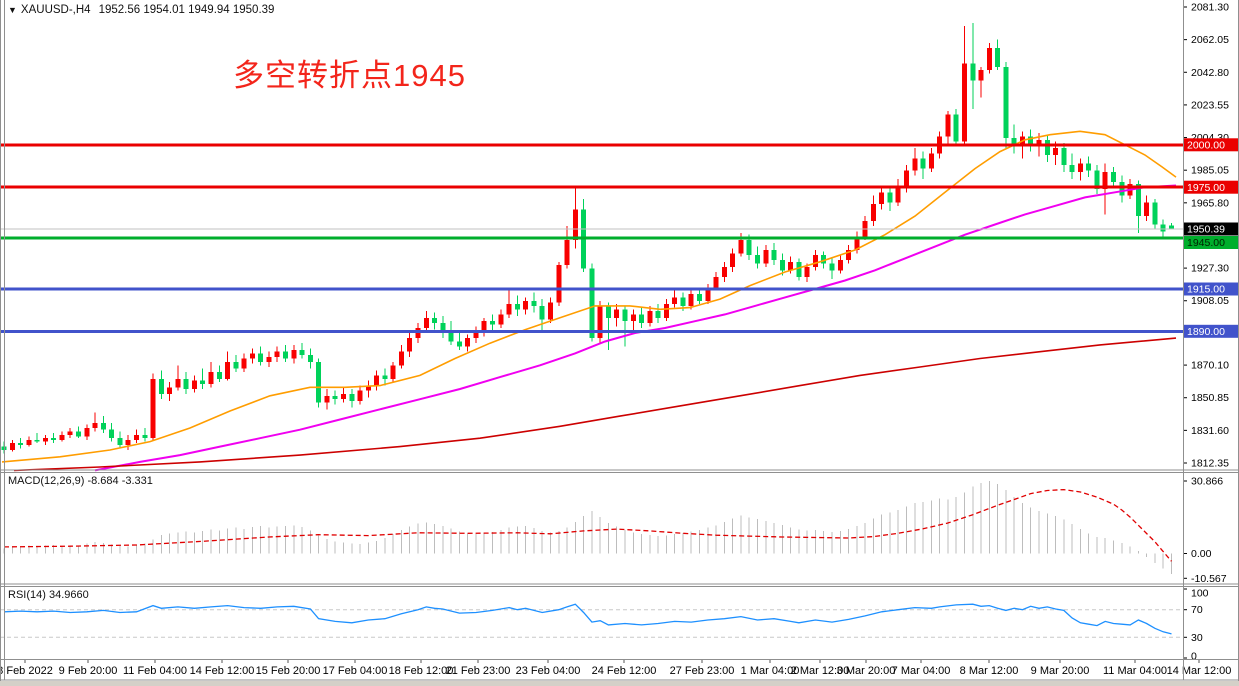  What do you see at coordinates (355, 671) in the screenshot?
I see `svg-text: 17 Feb 04:00` at bounding box center [355, 671].